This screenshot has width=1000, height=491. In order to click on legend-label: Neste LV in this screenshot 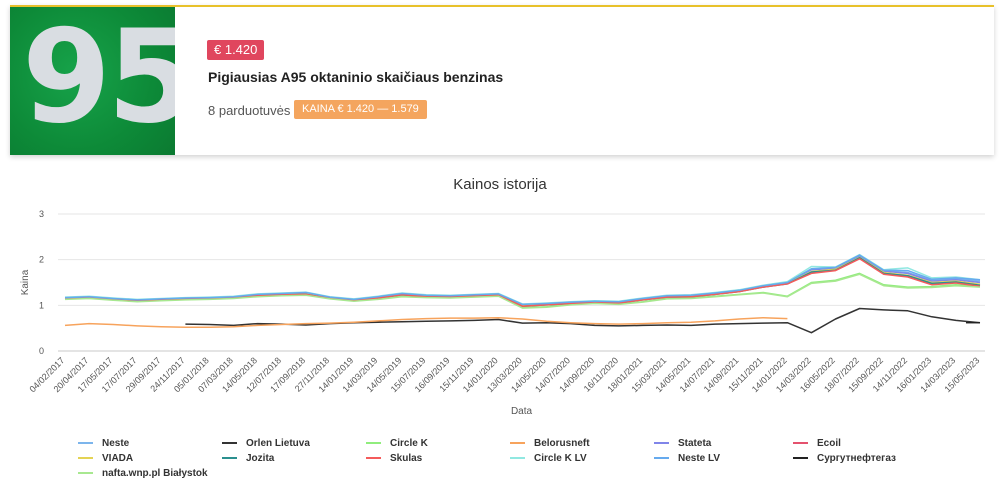, I will do `click(699, 458)`.